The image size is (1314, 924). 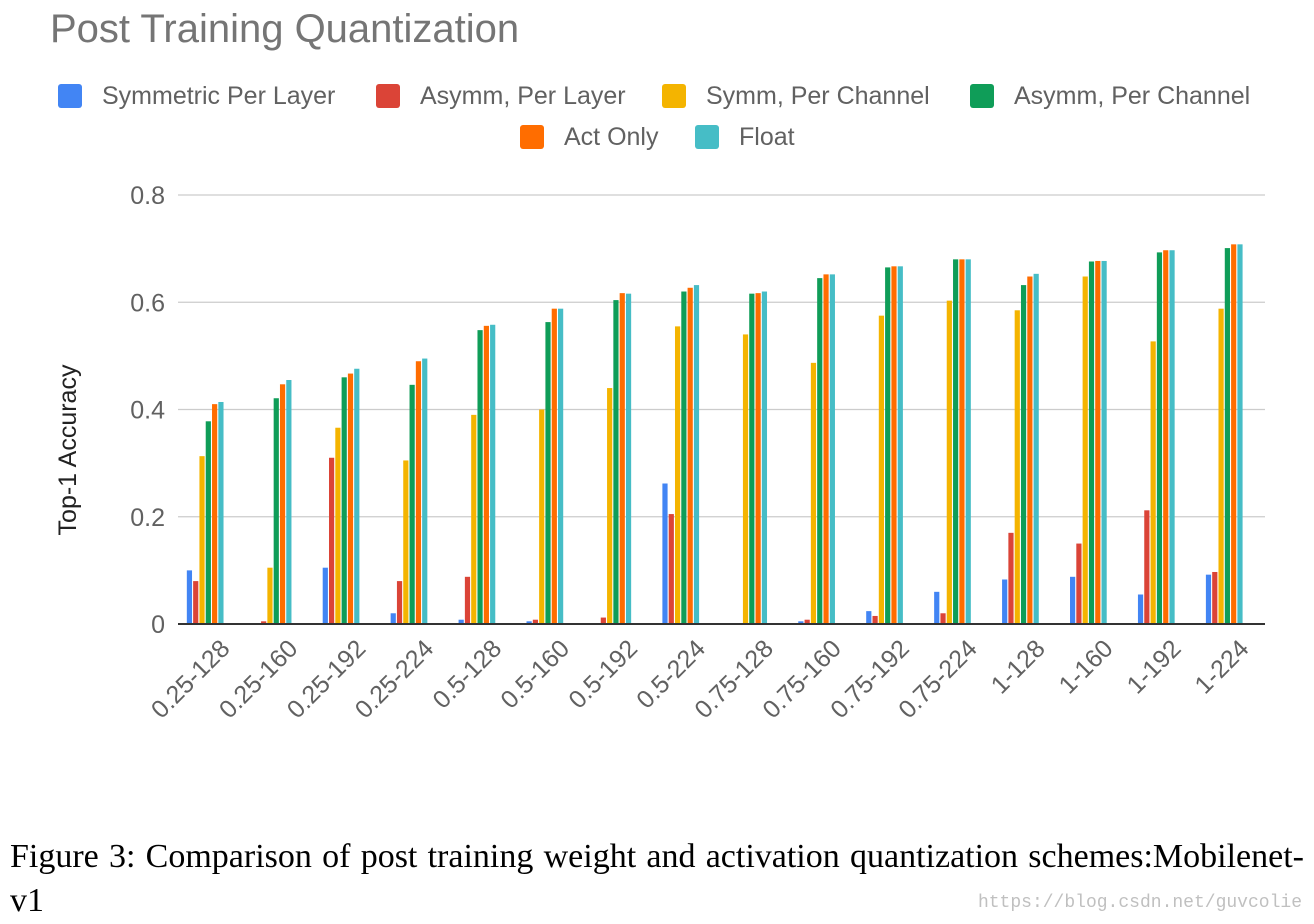 What do you see at coordinates (147, 303) in the screenshot?
I see `y-tick-label: 0.6` at bounding box center [147, 303].